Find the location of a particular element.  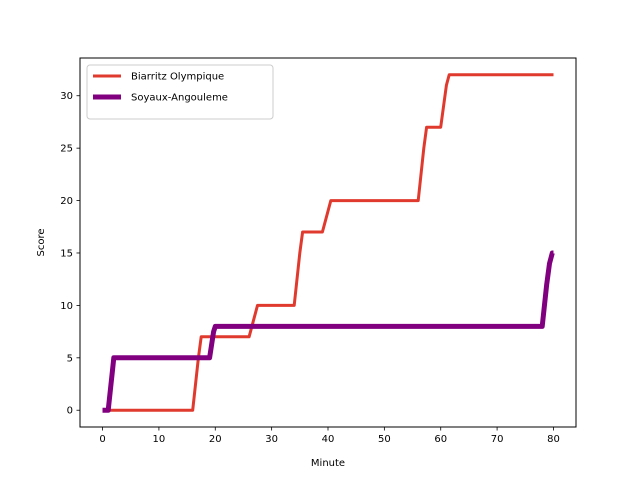

y-tick-label: 30 is located at coordinates (66, 96).